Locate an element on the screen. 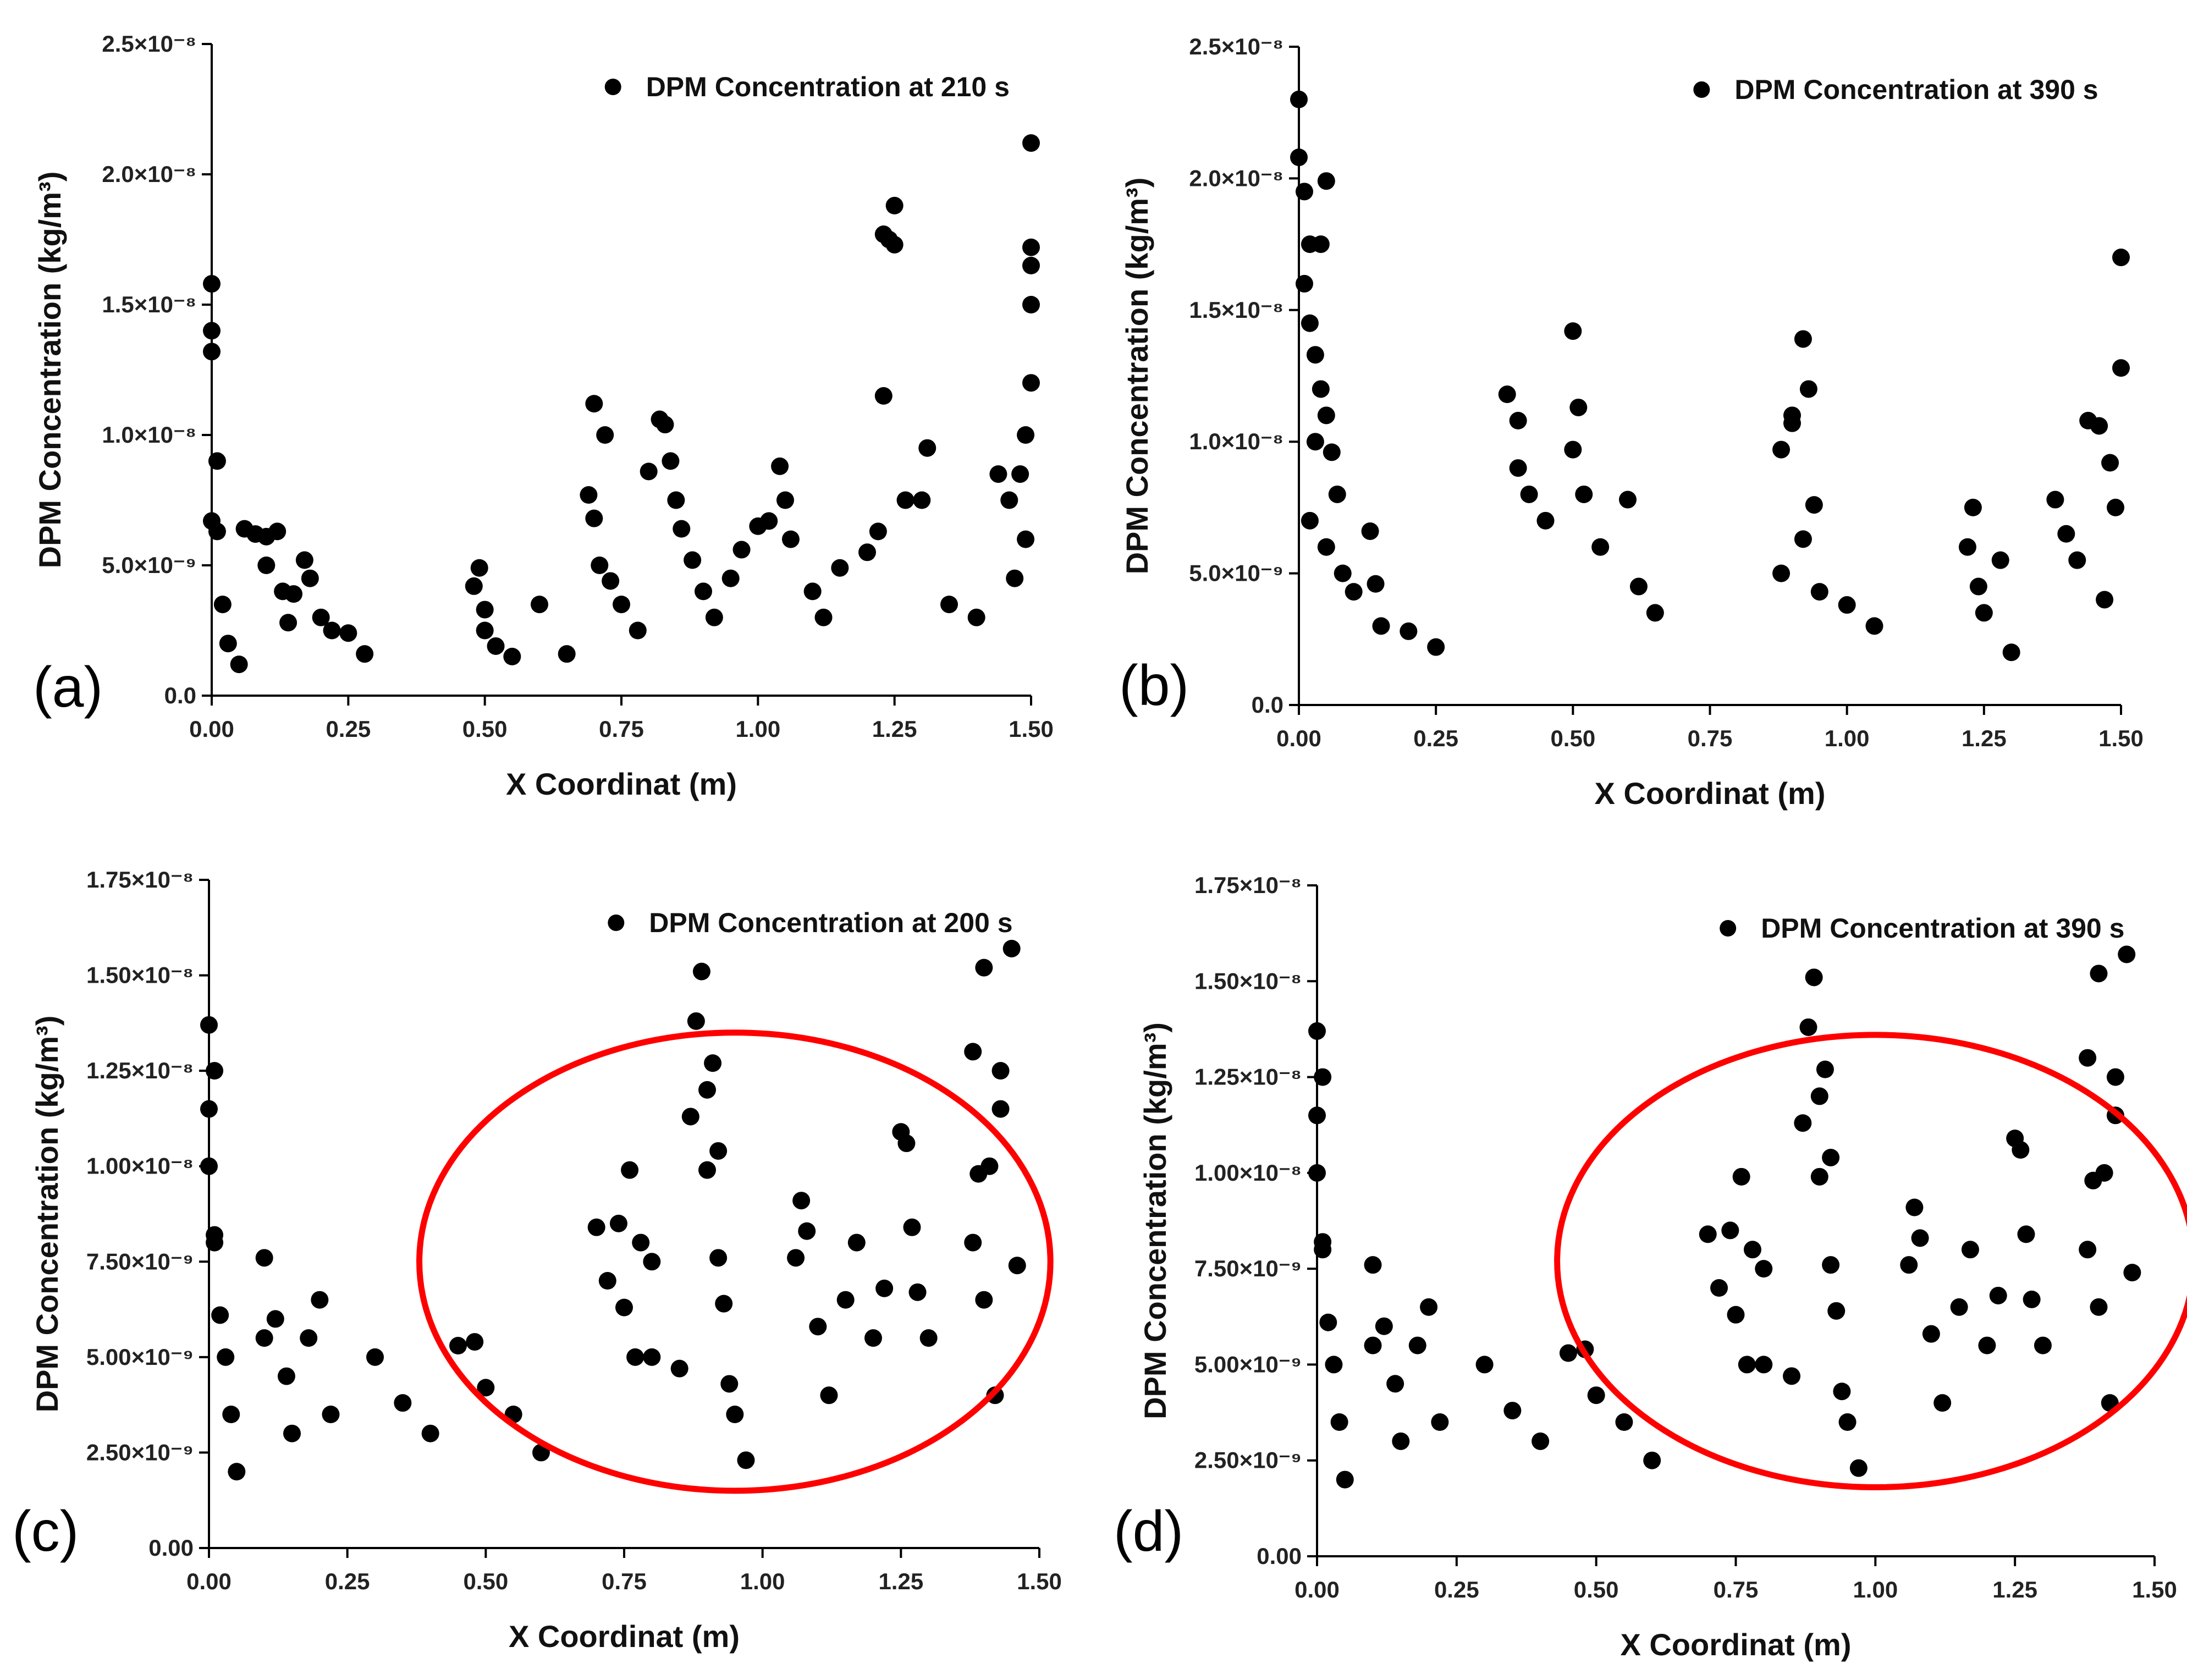  panel-label: (c) is located at coordinates (45, 1531).